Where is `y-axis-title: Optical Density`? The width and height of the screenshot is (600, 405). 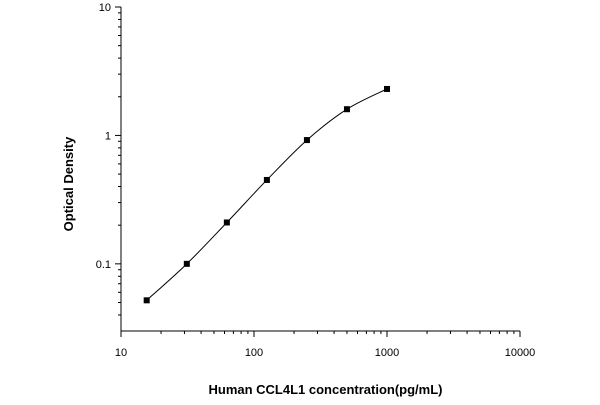 y-axis-title: Optical Density is located at coordinates (68, 183).